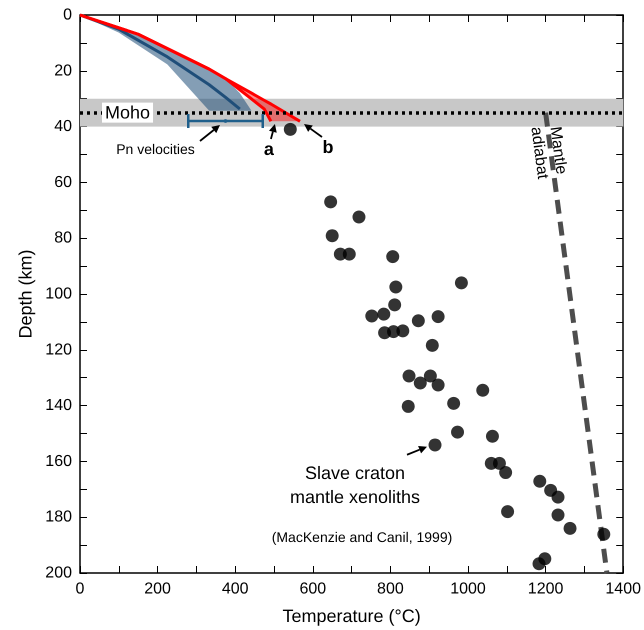  I want to click on y-tick-label: 80, so click(63, 238).